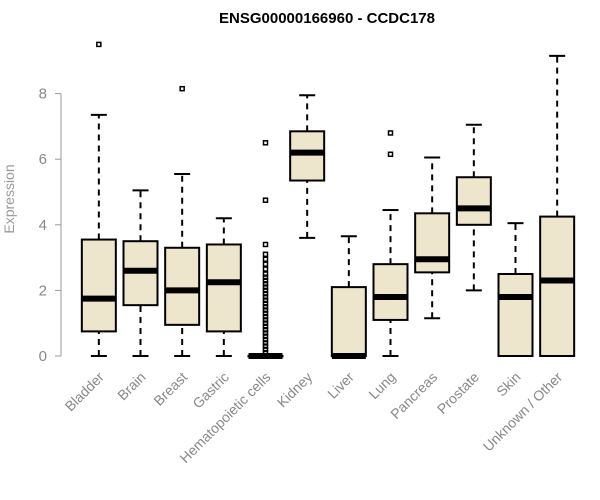 The height and width of the screenshot is (500, 600). What do you see at coordinates (85, 392) in the screenshot?
I see `x-tick-label: Bladder` at bounding box center [85, 392].